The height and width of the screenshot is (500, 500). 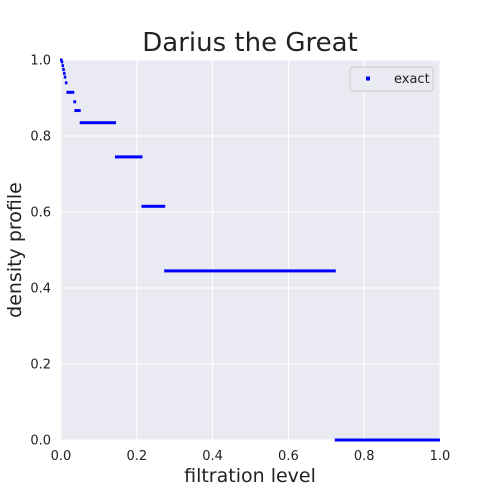 What do you see at coordinates (250, 476) in the screenshot?
I see `x-axis-label: filtration level` at bounding box center [250, 476].